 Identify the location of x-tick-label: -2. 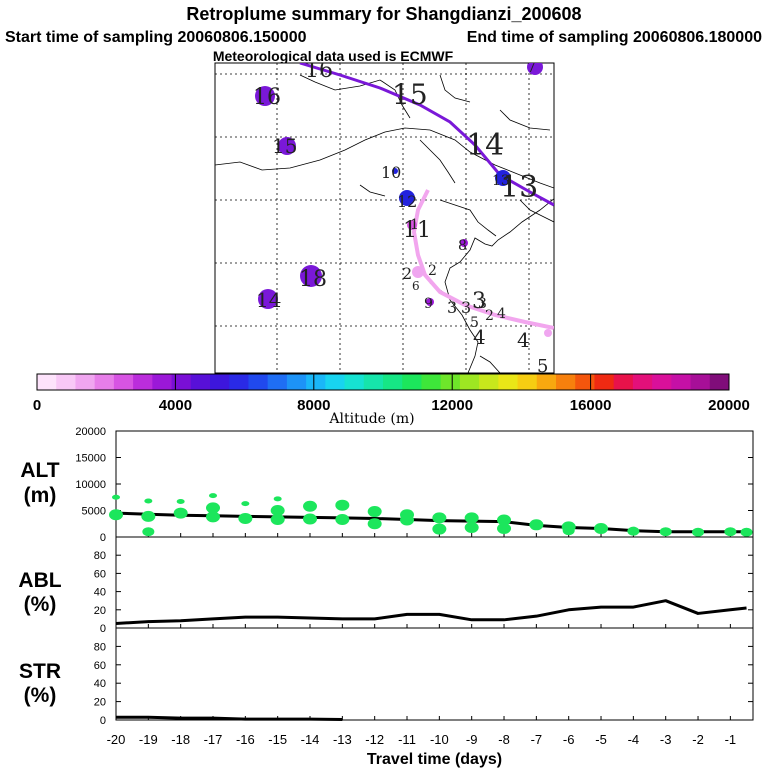
(698, 739).